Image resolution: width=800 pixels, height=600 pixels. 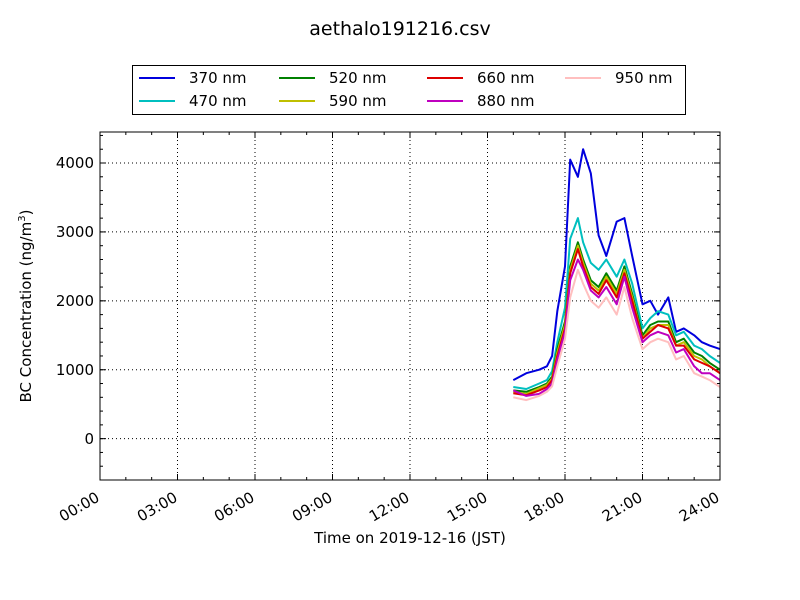 I want to click on series-line-660-nm, so click(x=617, y=322).